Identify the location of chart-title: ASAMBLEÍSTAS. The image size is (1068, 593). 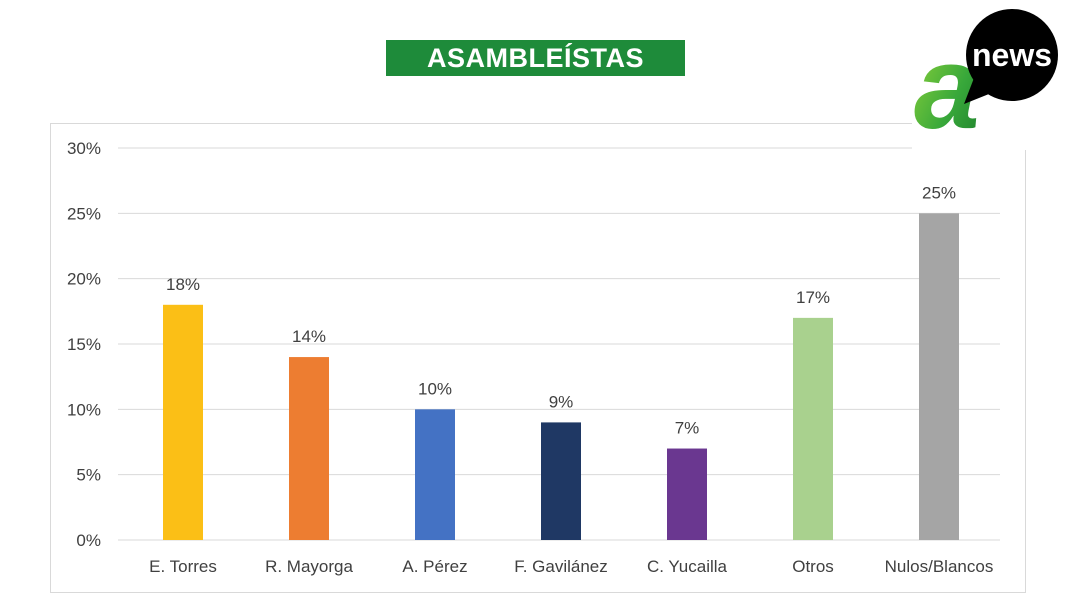
(535, 58).